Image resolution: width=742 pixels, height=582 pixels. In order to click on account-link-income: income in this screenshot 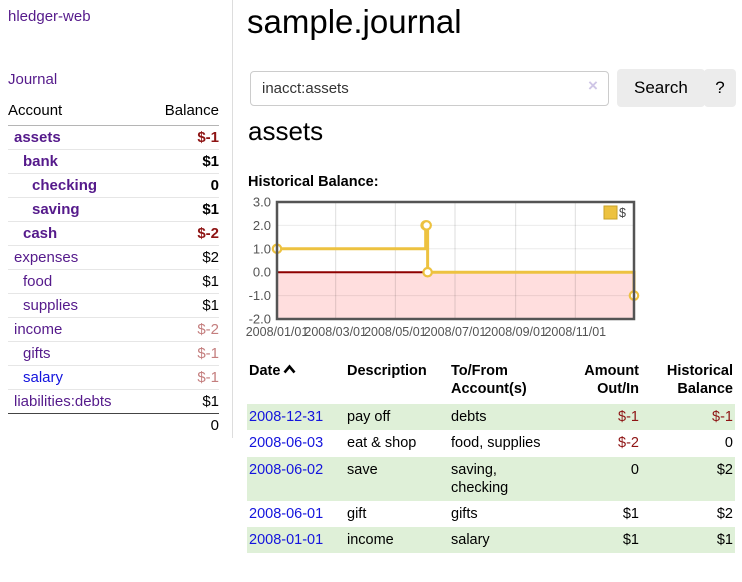, I will do `click(38, 329)`.